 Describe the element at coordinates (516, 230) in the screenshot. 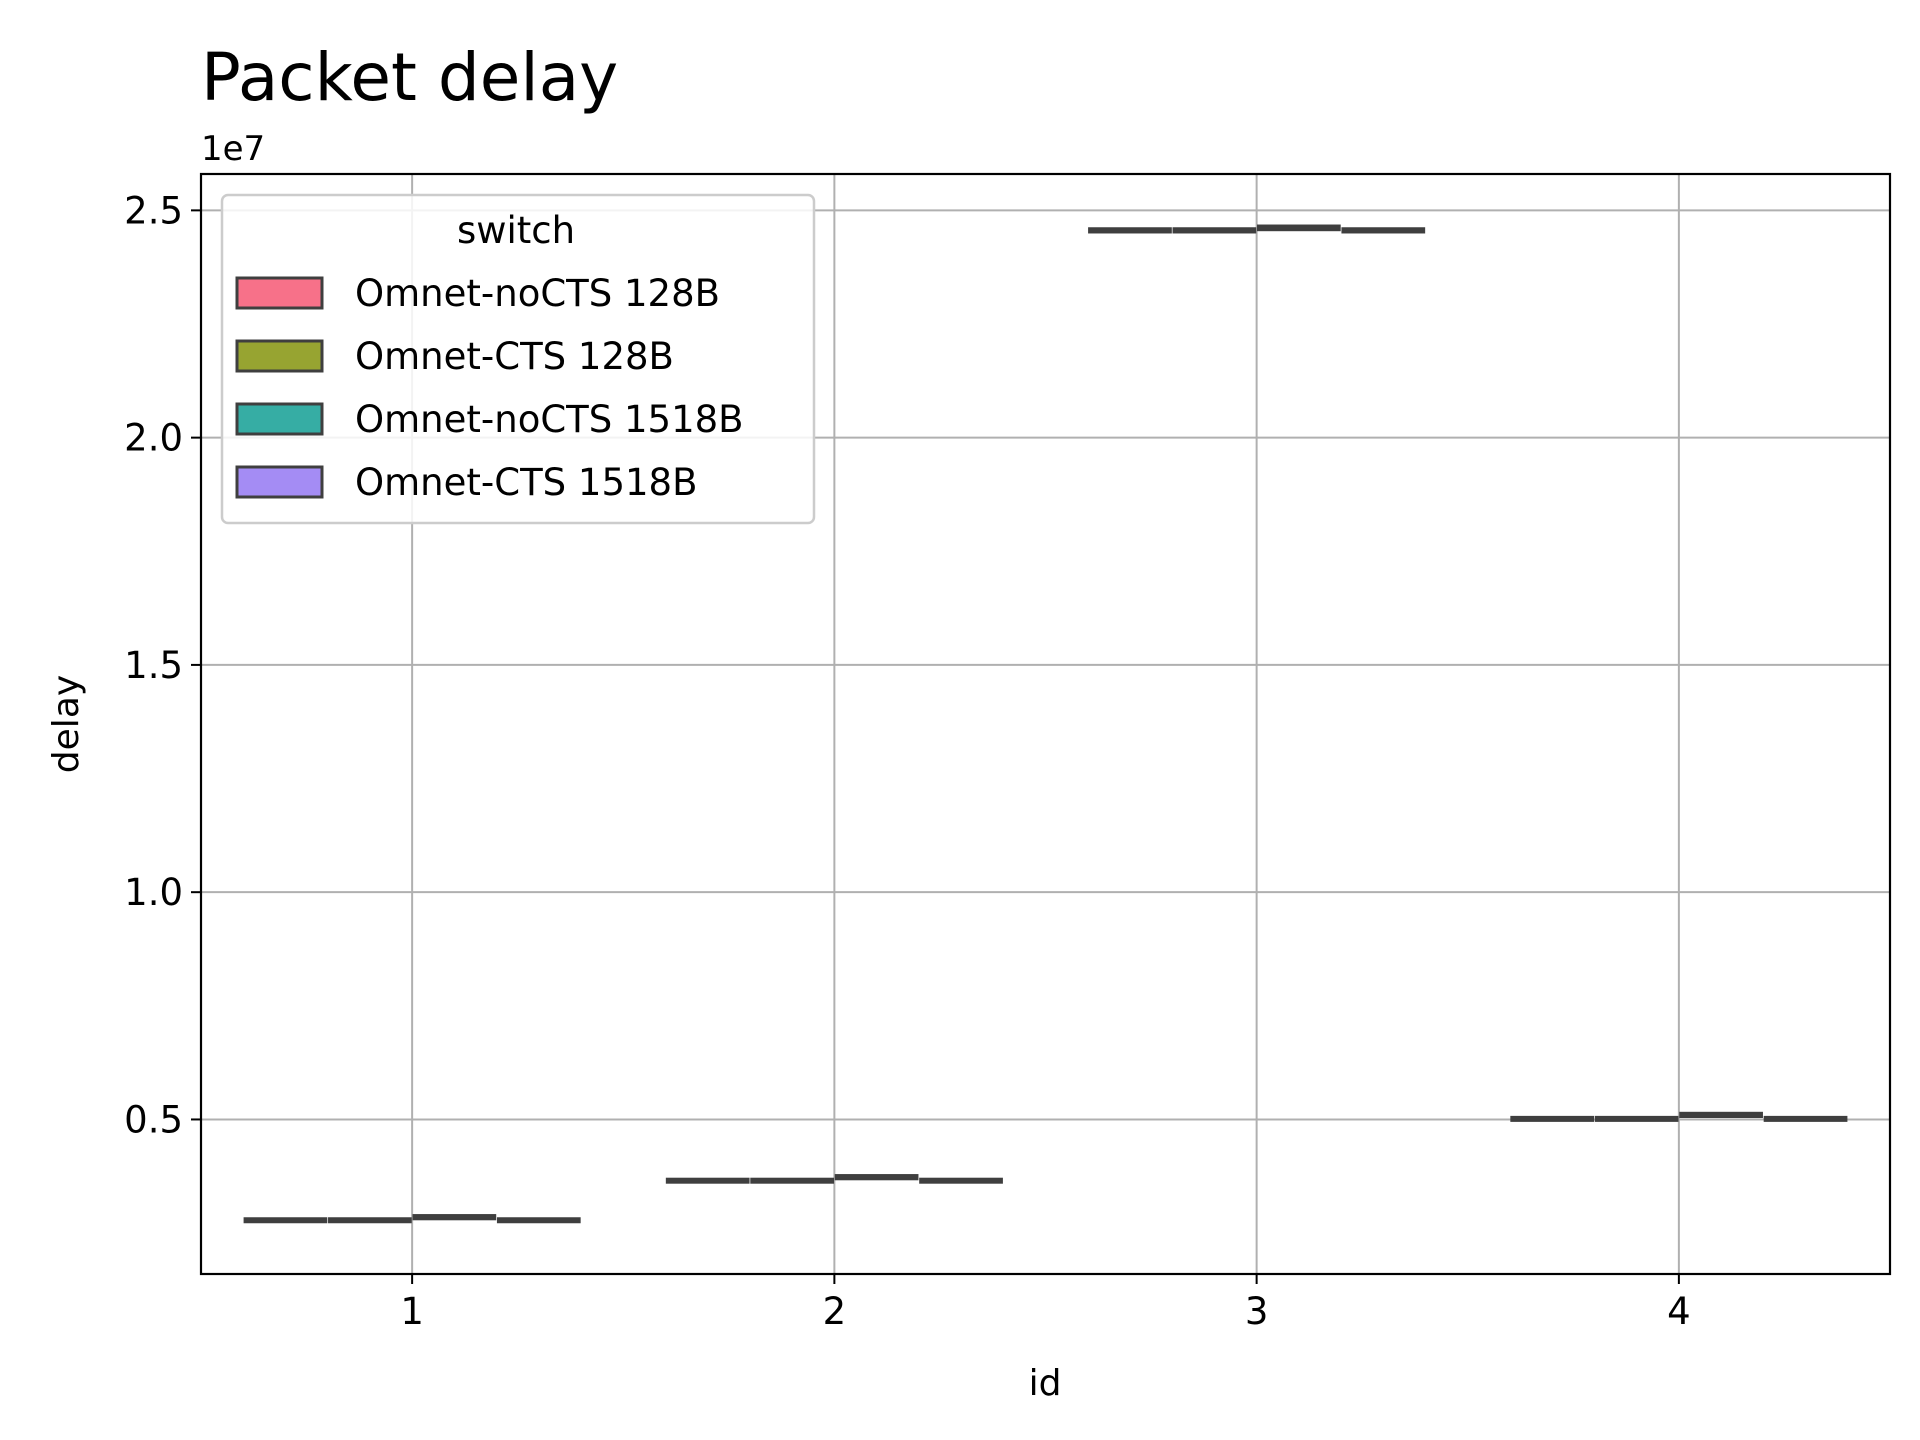

I see `legend-title: switch` at that location.